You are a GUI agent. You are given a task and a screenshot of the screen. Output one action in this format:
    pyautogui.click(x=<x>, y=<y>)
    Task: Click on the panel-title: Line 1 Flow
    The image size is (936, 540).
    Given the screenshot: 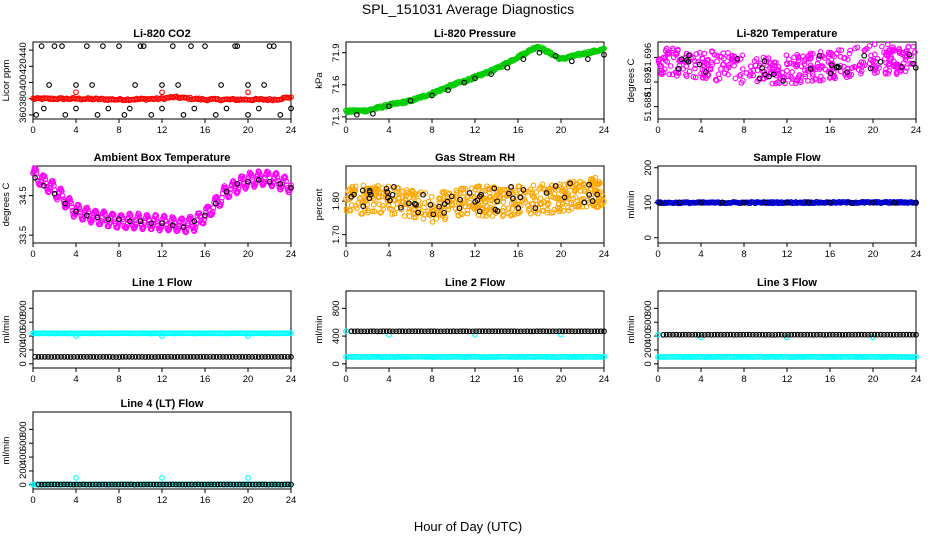 What is the action you would take?
    pyautogui.click(x=162, y=283)
    